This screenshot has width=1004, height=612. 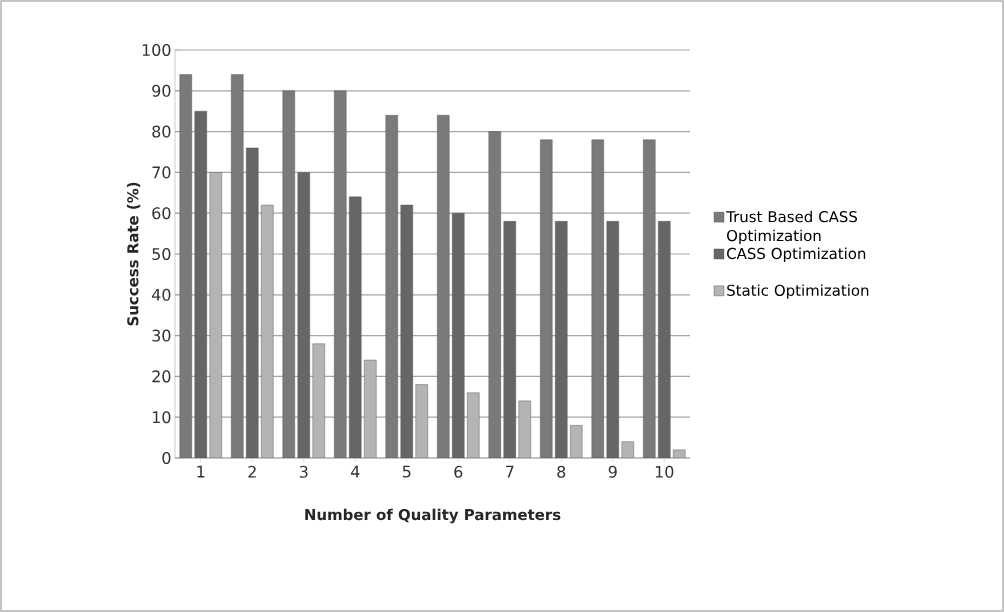 I want to click on x-tick-label: 3, so click(x=303, y=471).